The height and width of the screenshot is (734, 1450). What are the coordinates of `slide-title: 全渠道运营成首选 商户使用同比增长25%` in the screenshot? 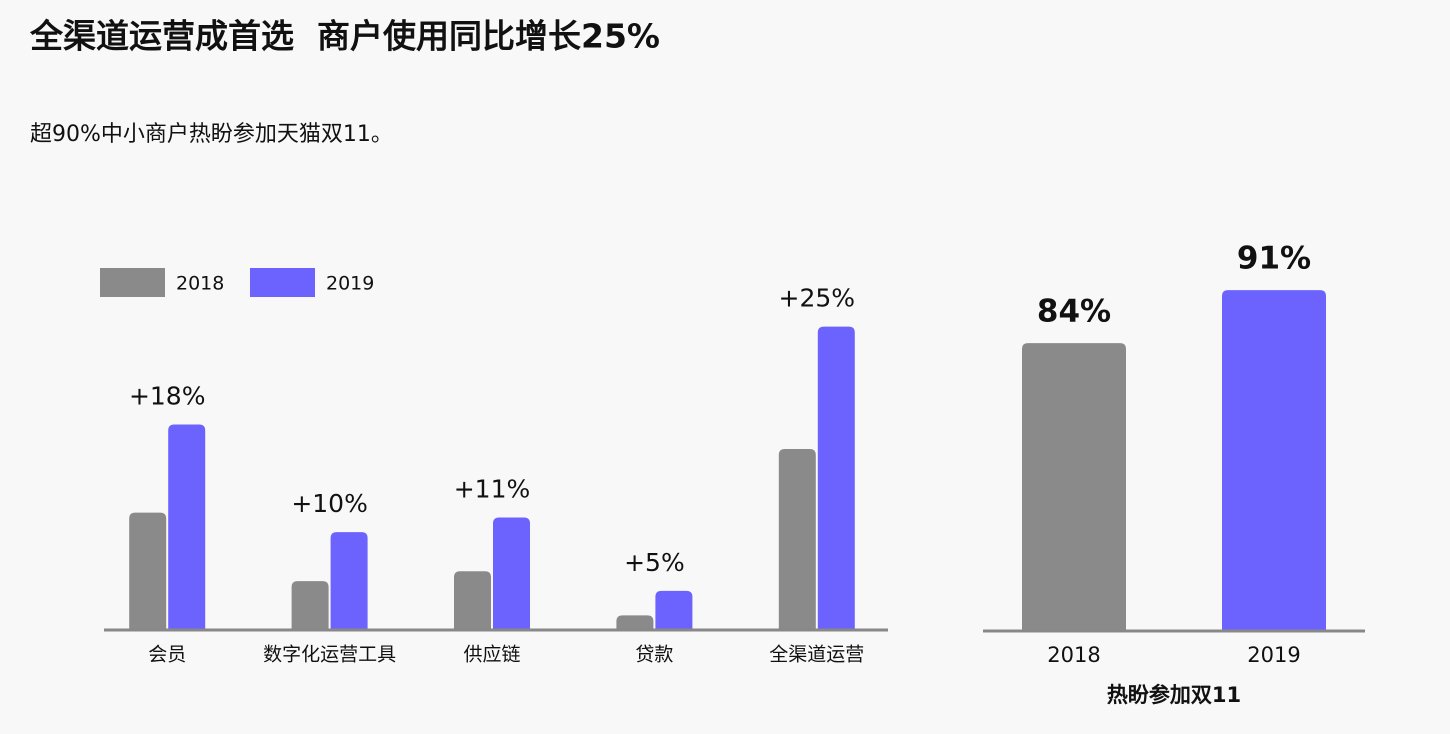 It's located at (344, 36).